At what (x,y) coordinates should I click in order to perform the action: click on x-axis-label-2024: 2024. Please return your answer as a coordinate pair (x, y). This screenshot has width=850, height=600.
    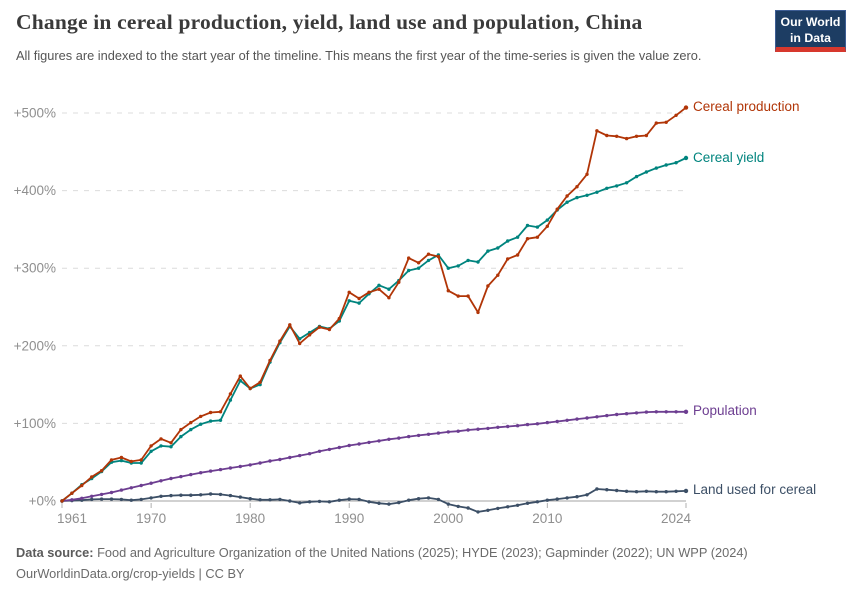
    Looking at the image, I should click on (676, 518).